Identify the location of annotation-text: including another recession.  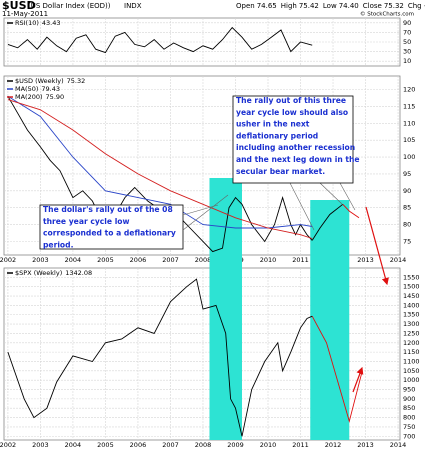
(295, 147).